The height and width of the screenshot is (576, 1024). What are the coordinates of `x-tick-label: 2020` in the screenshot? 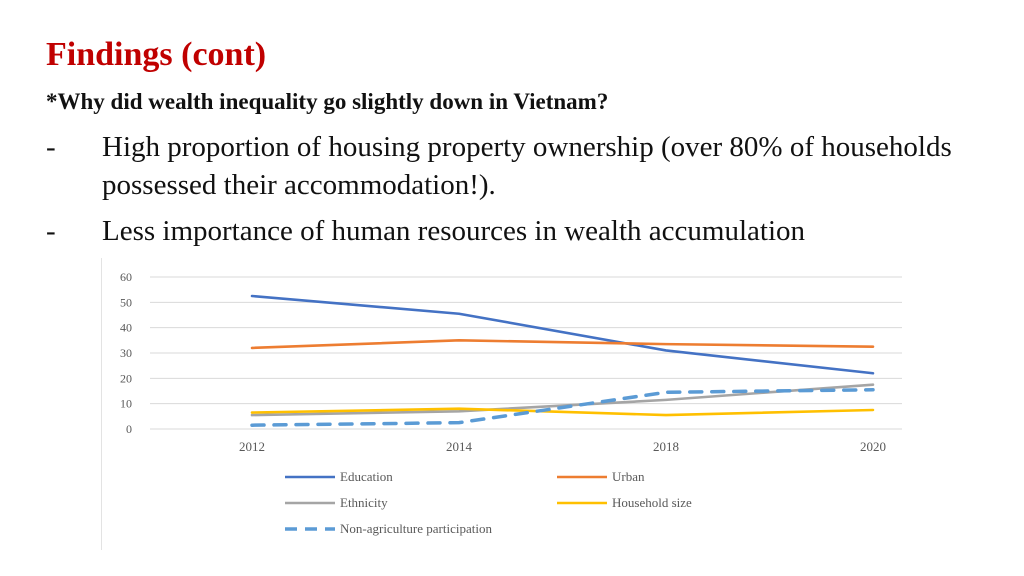 It's located at (873, 446).